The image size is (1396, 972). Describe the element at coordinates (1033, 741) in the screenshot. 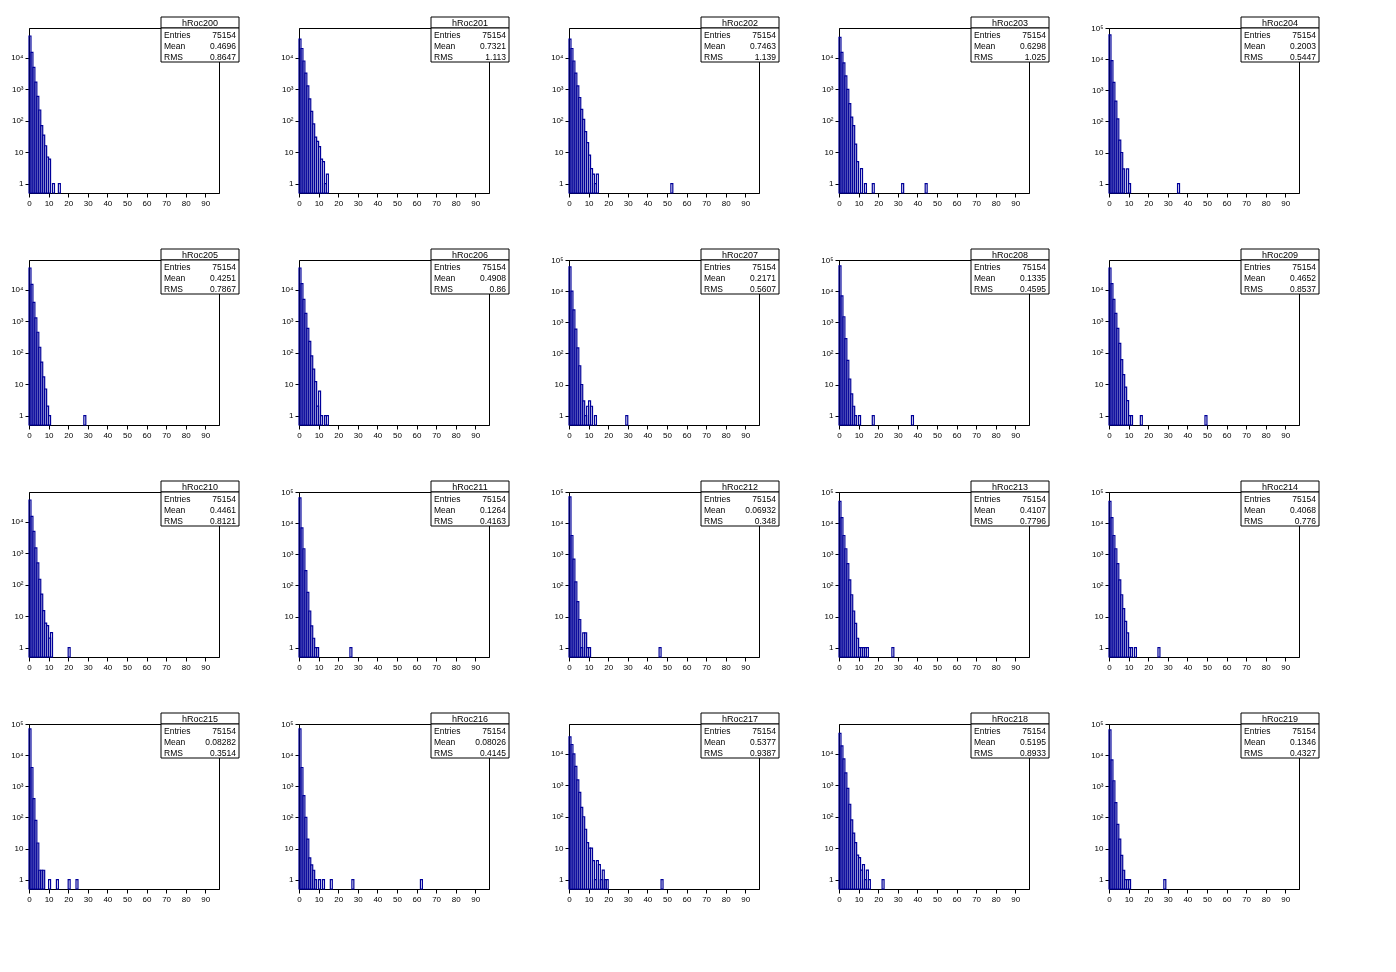

I see `annotation: 0.5195` at that location.